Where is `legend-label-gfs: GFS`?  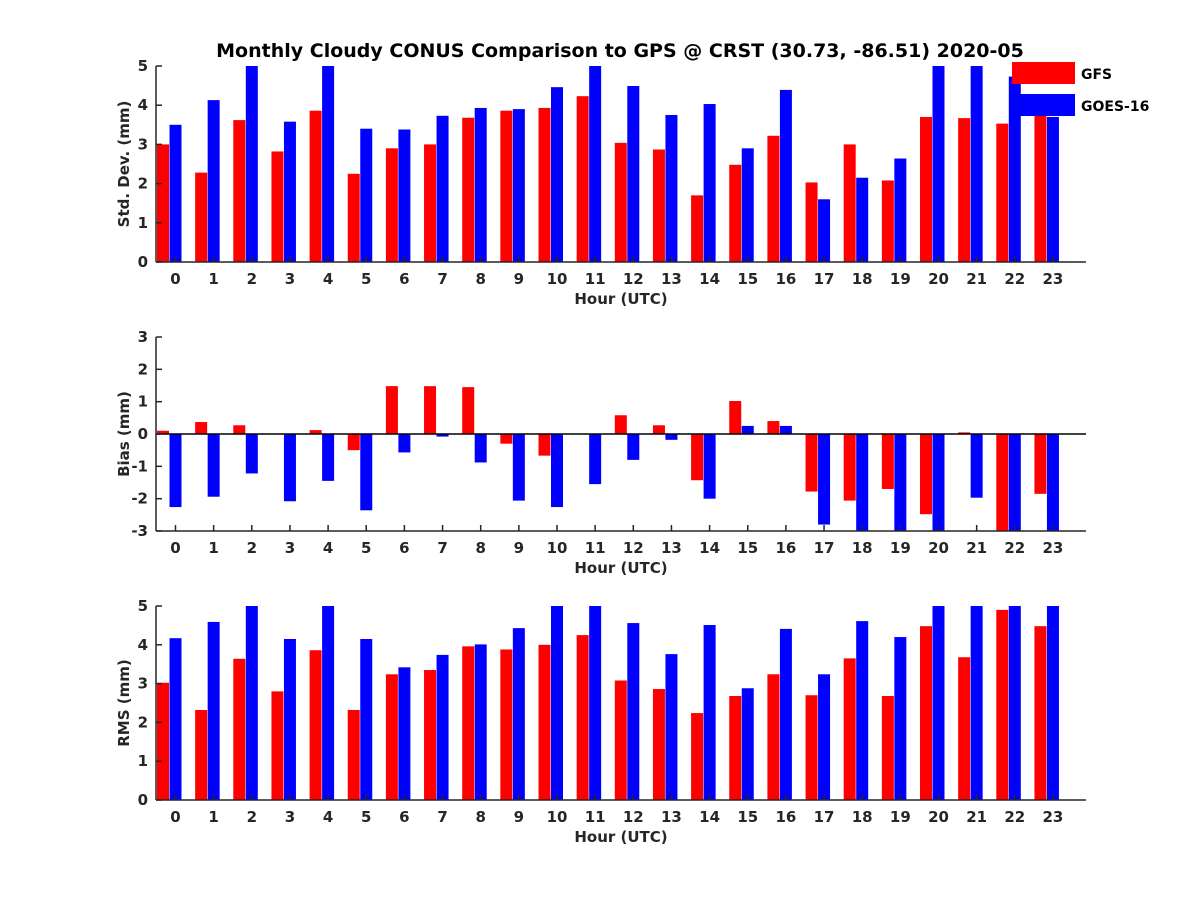 legend-label-gfs: GFS is located at coordinates (1096, 75).